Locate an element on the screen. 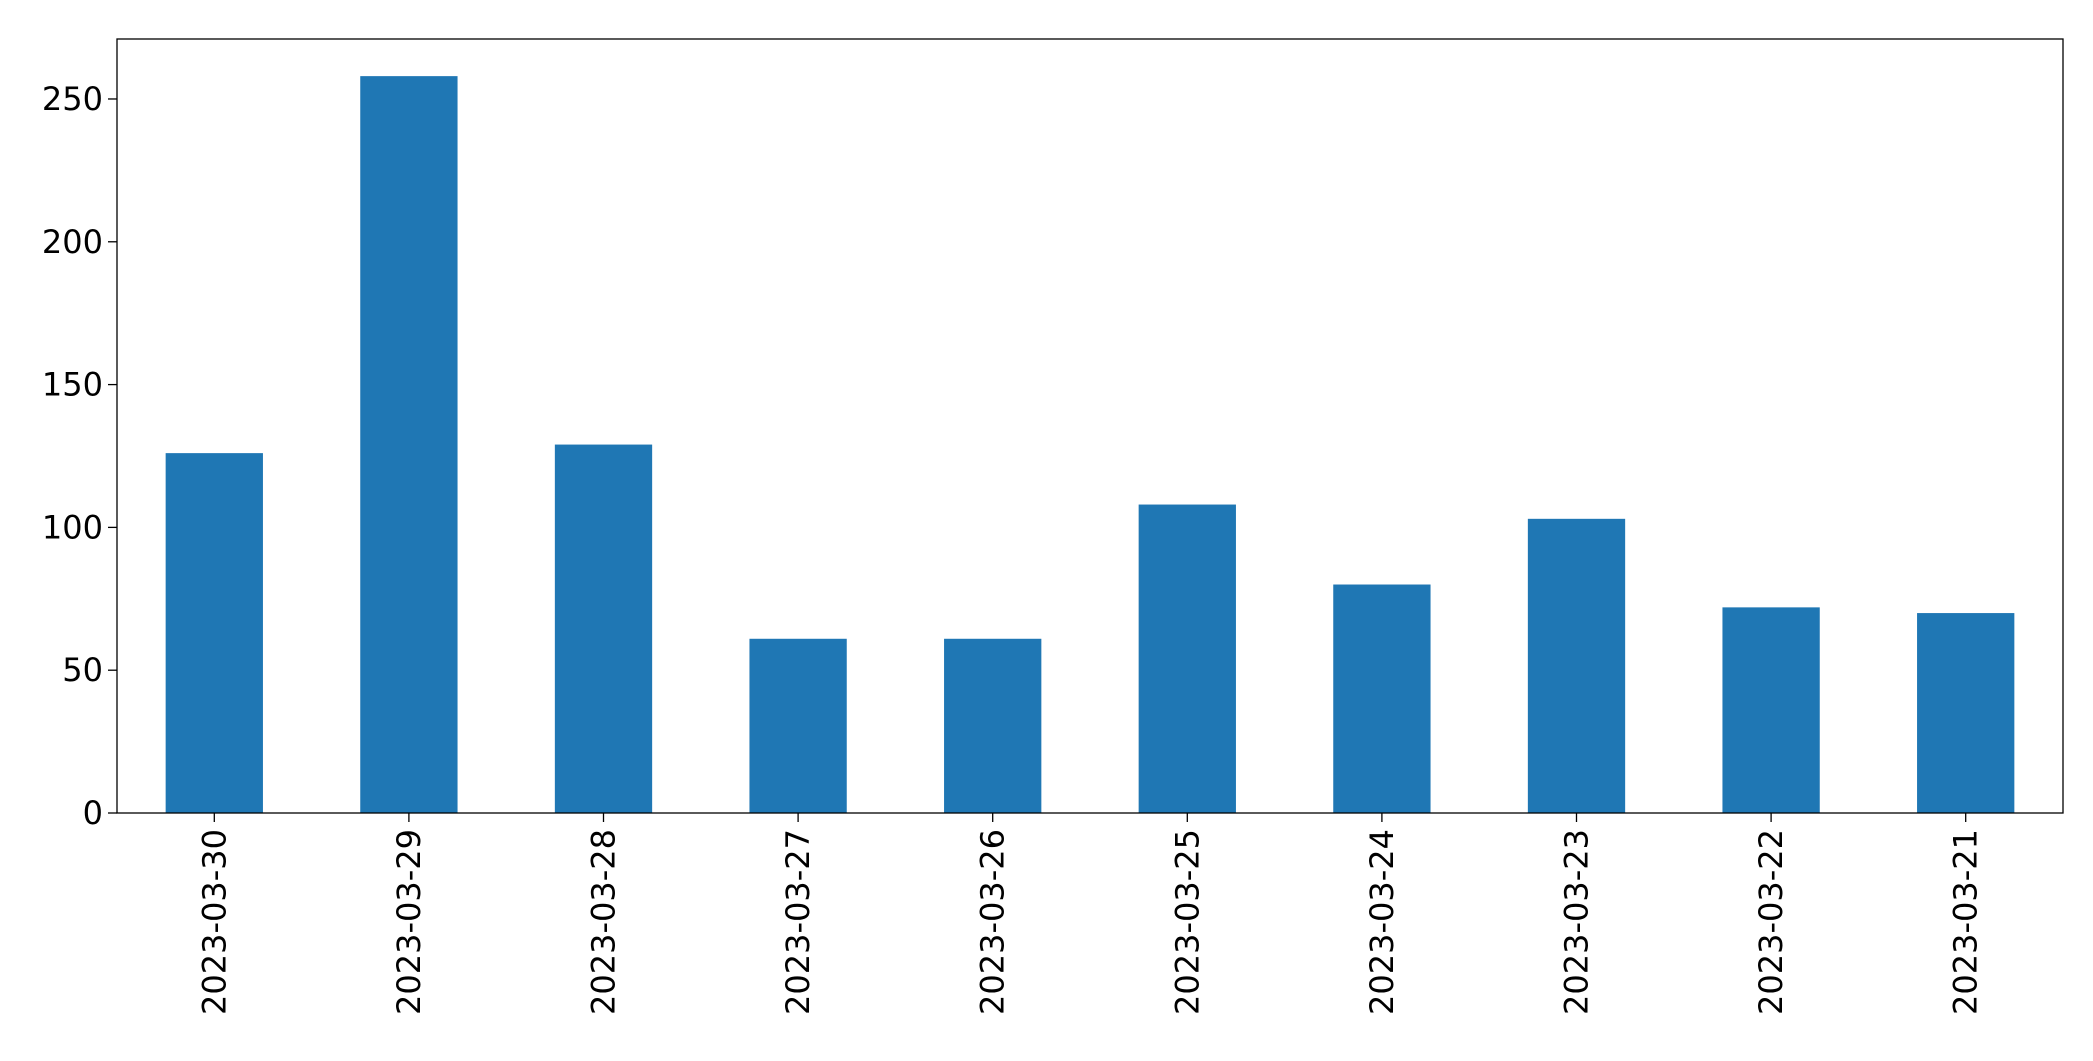 Image resolution: width=2093 pixels, height=1061 pixels. x-tick-label: 2023-03-26 is located at coordinates (993, 922).